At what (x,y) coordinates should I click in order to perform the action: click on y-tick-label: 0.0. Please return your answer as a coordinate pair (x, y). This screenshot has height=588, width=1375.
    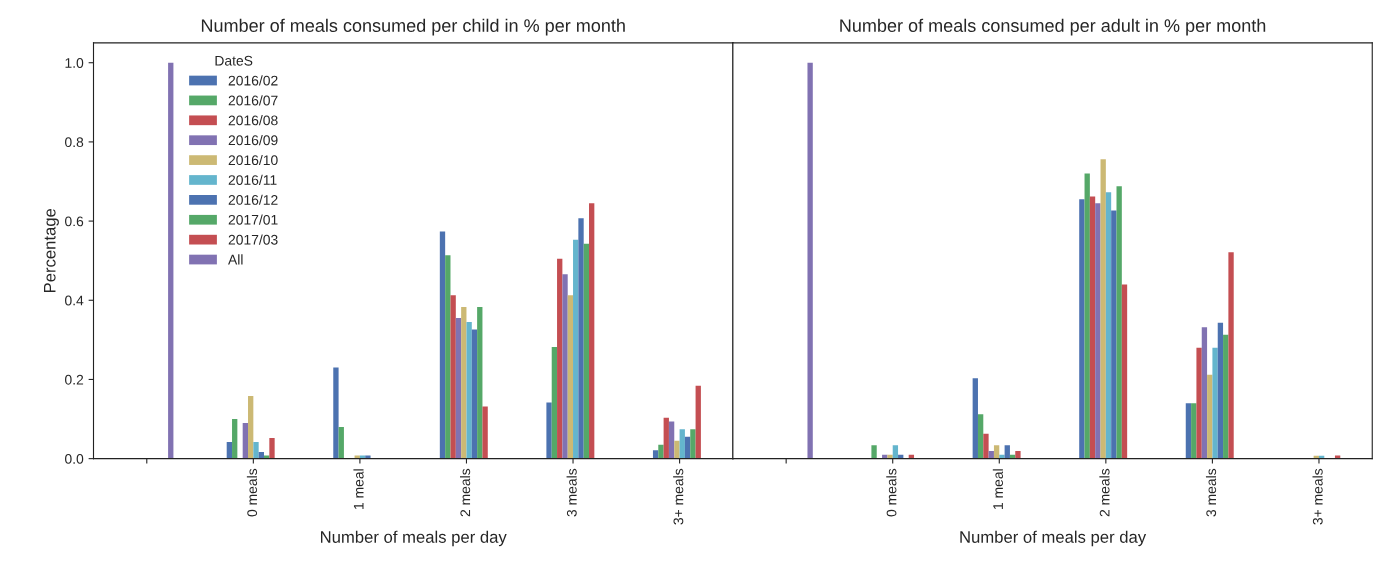
    Looking at the image, I should click on (74, 458).